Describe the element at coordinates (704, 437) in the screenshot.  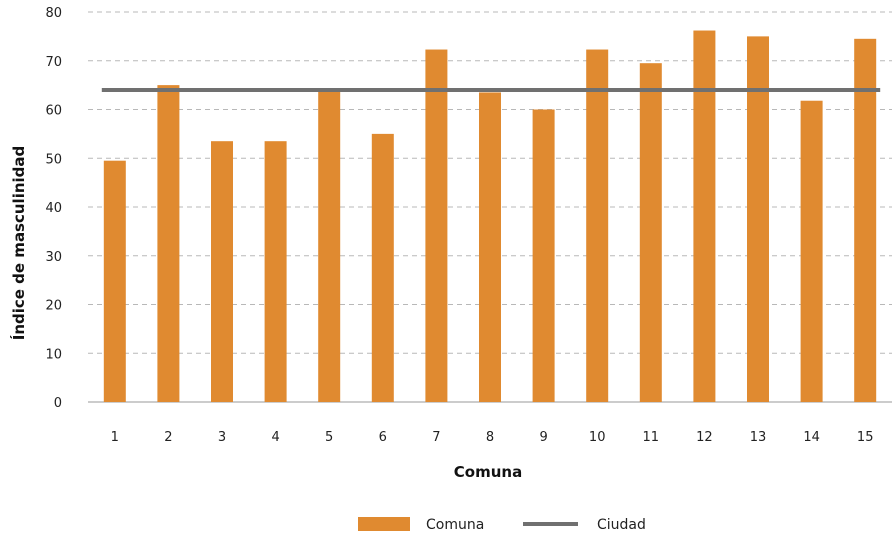
I see `x-tick-label: 12` at that location.